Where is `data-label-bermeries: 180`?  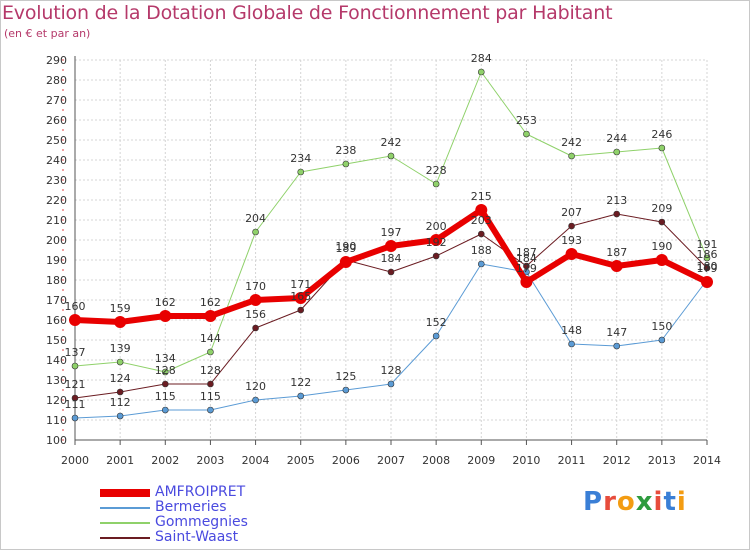 data-label-bermeries: 180 is located at coordinates (707, 266).